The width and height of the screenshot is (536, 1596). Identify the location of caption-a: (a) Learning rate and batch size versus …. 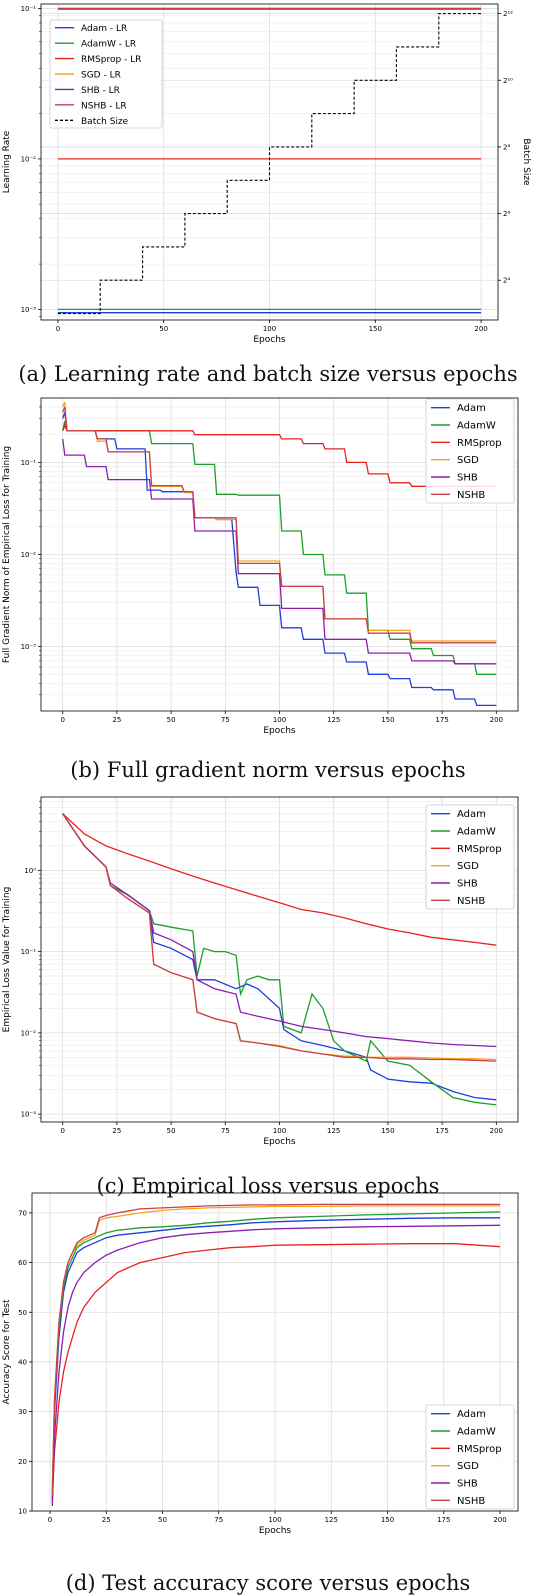
(267, 374).